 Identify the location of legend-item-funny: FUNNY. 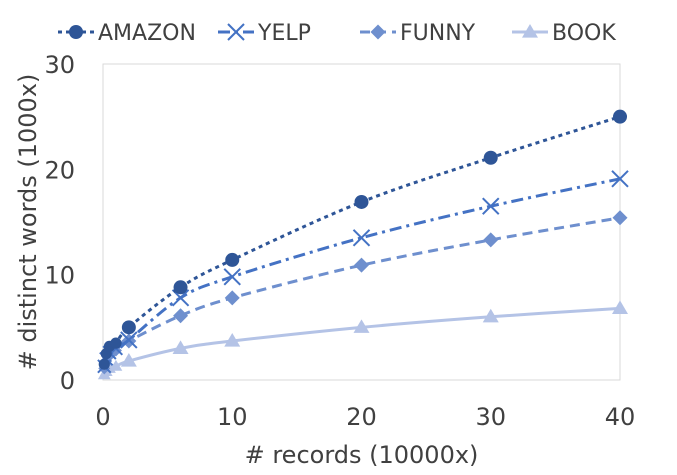
(418, 33).